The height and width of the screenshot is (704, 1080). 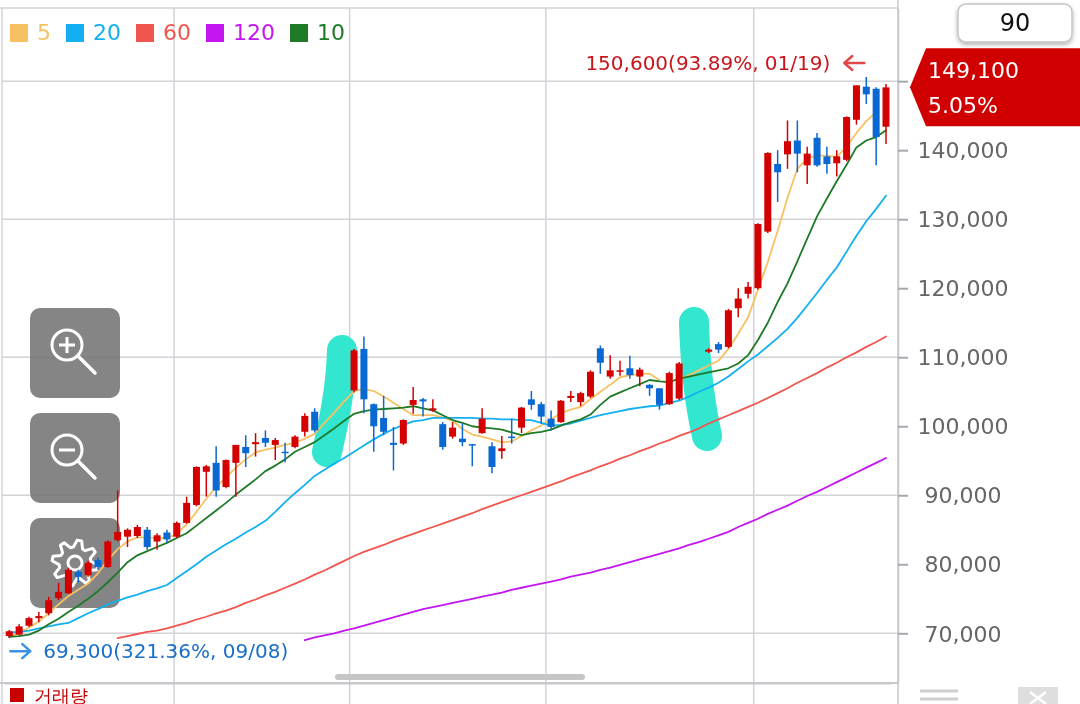 I want to click on annotation: 69,300(321.36%, 09/08), so click(x=166, y=651).